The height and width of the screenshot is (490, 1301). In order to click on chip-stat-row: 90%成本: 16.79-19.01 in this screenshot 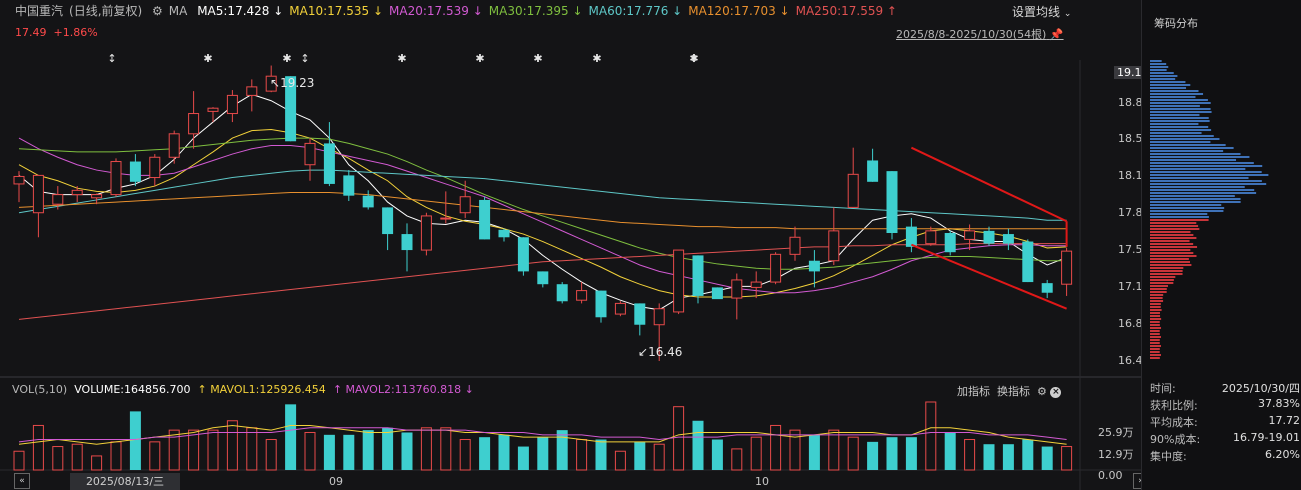, I will do `click(1225, 439)`.